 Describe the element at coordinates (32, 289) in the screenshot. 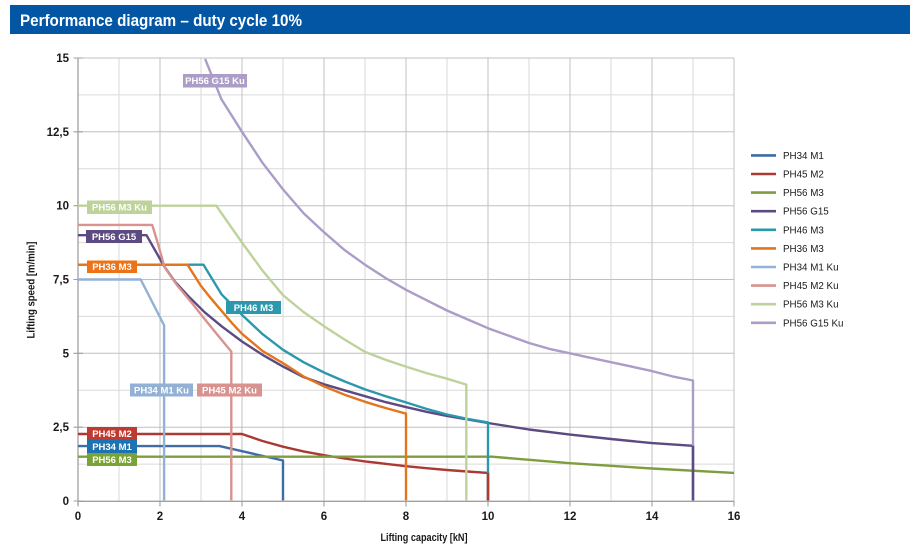

I see `svg-text: Lifting speed [m/min]` at that location.